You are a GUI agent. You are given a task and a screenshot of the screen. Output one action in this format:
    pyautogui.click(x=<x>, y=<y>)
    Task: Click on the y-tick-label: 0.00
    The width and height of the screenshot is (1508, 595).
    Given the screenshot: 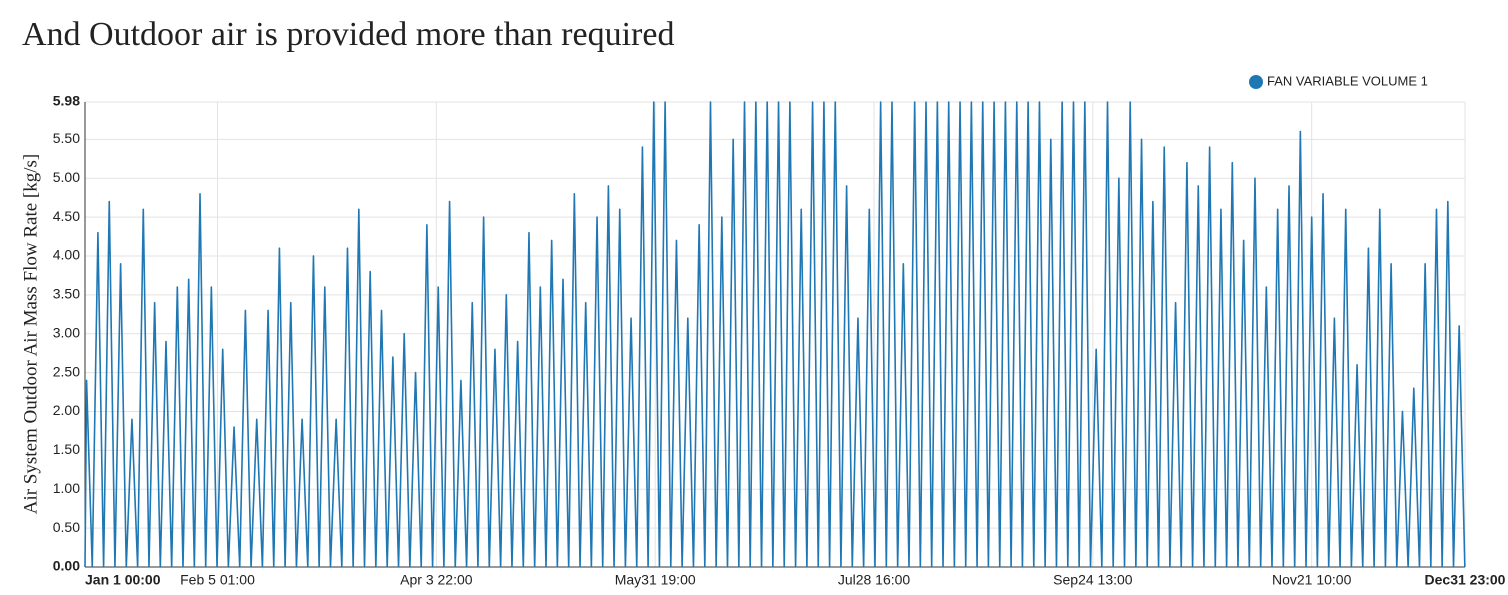 What is the action you would take?
    pyautogui.click(x=66, y=566)
    